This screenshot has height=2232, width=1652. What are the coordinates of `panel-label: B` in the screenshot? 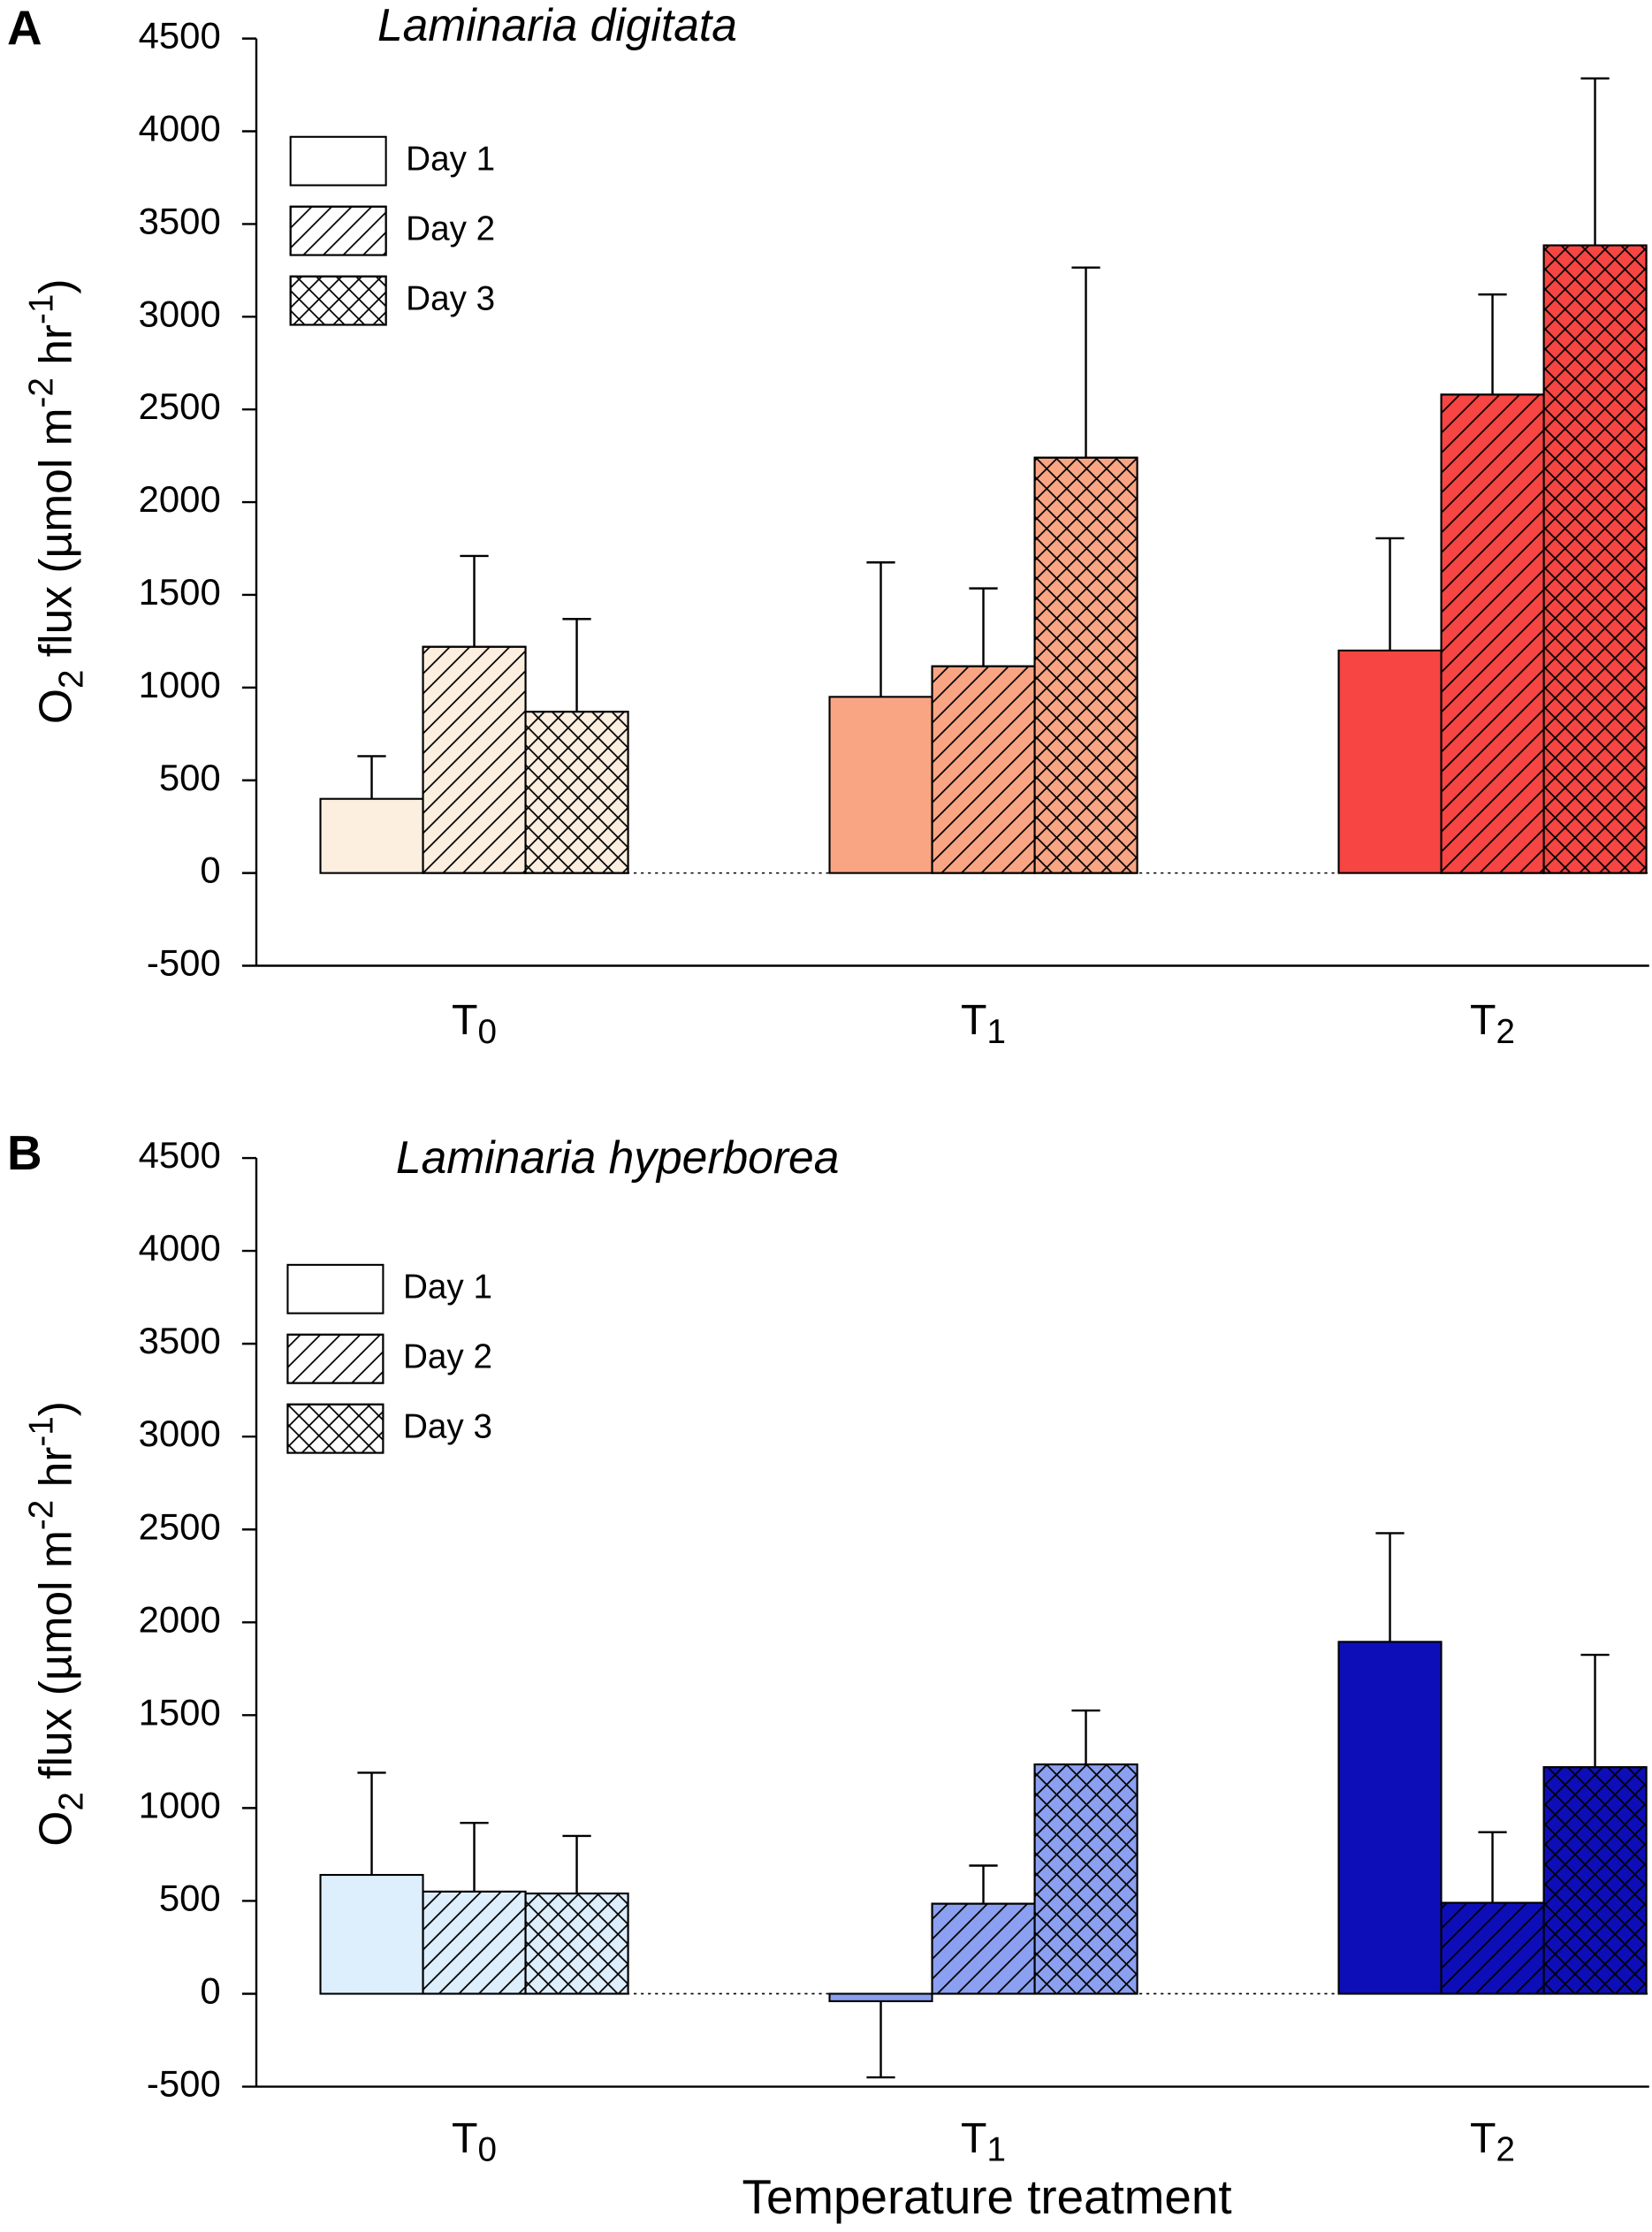 It's located at (25, 1152).